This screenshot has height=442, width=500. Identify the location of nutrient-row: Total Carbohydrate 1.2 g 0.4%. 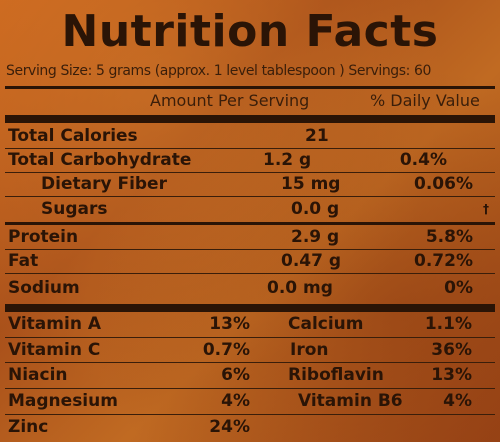
(250, 160).